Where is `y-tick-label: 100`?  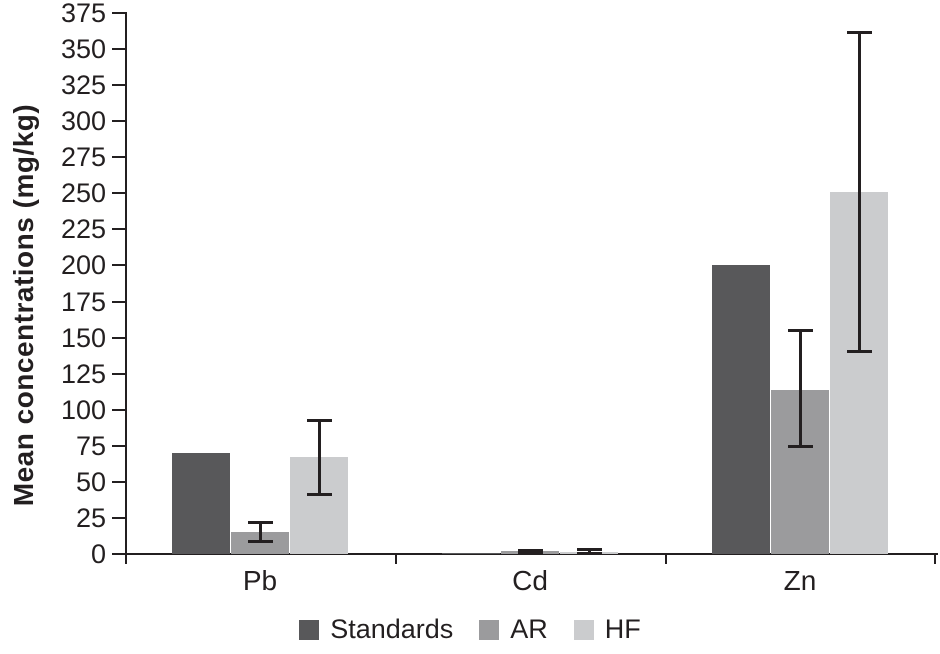
y-tick-label: 100 is located at coordinates (83, 409).